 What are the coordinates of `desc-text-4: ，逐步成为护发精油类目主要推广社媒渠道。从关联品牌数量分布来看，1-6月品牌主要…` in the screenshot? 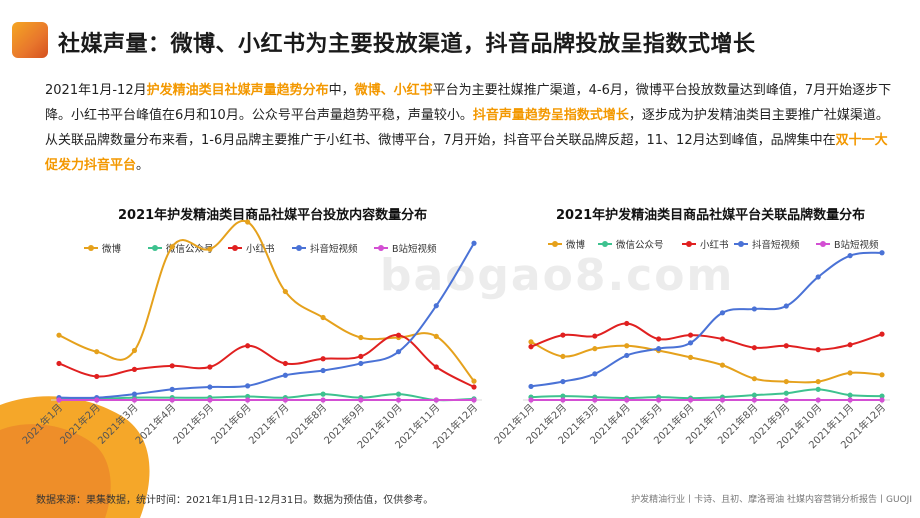 It's located at (467, 128).